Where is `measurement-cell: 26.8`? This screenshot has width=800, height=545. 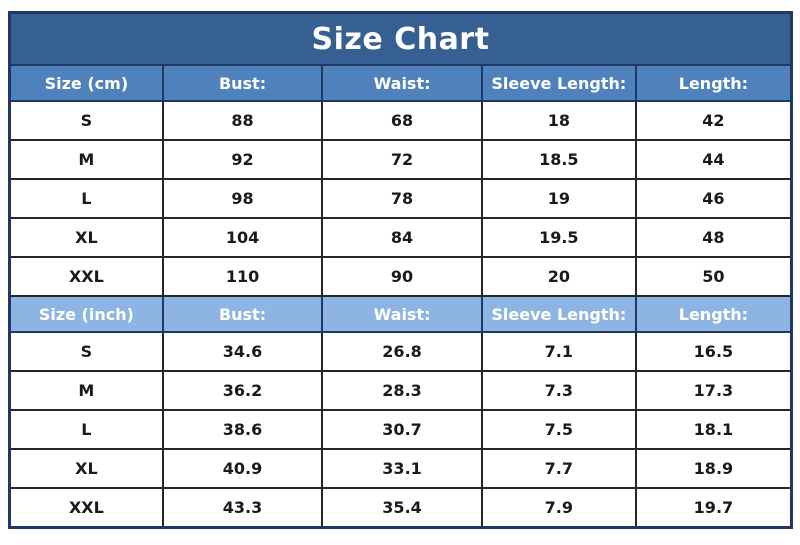
measurement-cell: 26.8 is located at coordinates (402, 351).